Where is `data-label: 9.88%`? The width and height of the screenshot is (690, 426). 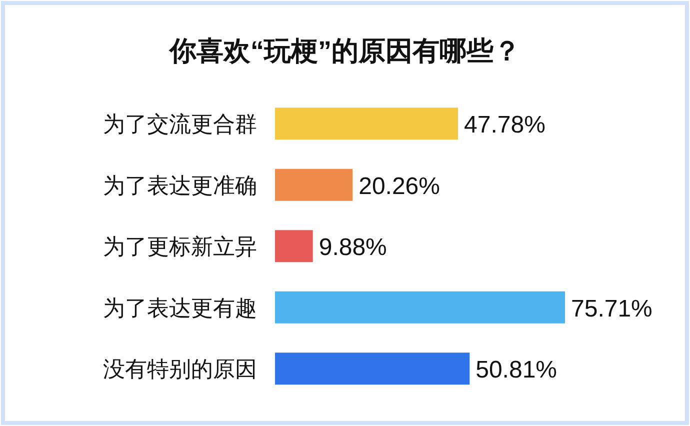 data-label: 9.88% is located at coordinates (352, 248).